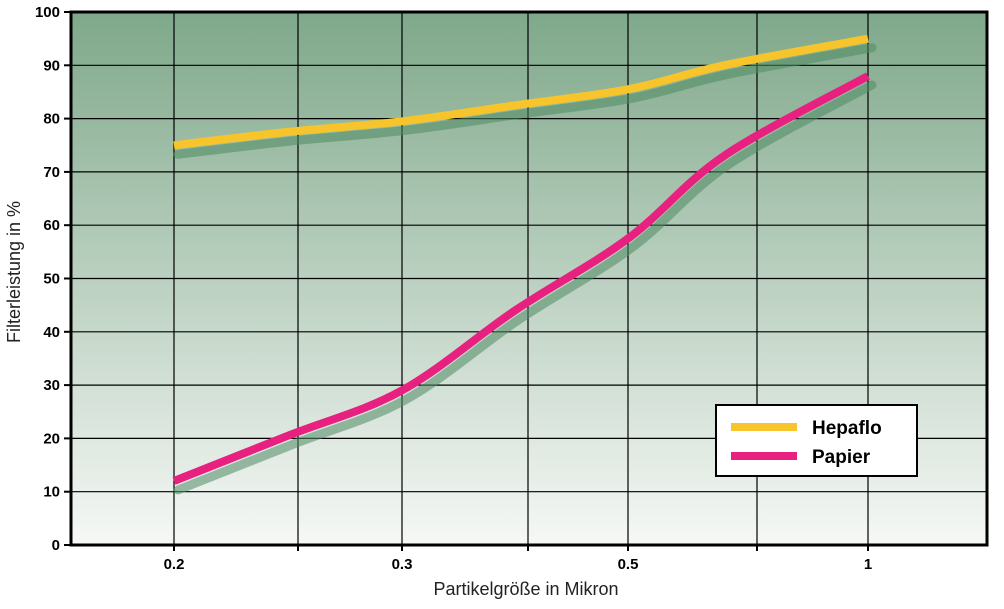 The image size is (1004, 609). What do you see at coordinates (518, 559) in the screenshot?
I see `x-axis-ticks: 0.2 0.3 0.5 1` at bounding box center [518, 559].